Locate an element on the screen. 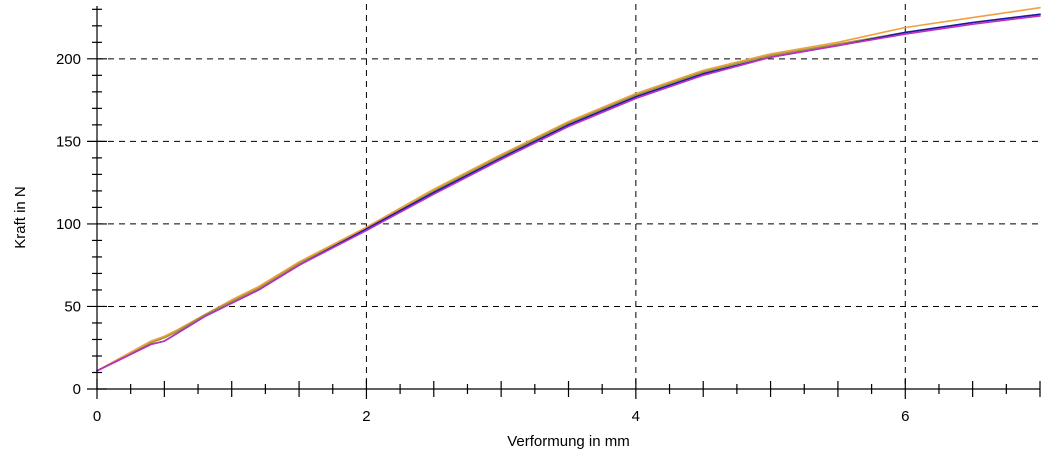 Image resolution: width=1047 pixels, height=460 pixels. y-tick-label: 200 is located at coordinates (68, 59).